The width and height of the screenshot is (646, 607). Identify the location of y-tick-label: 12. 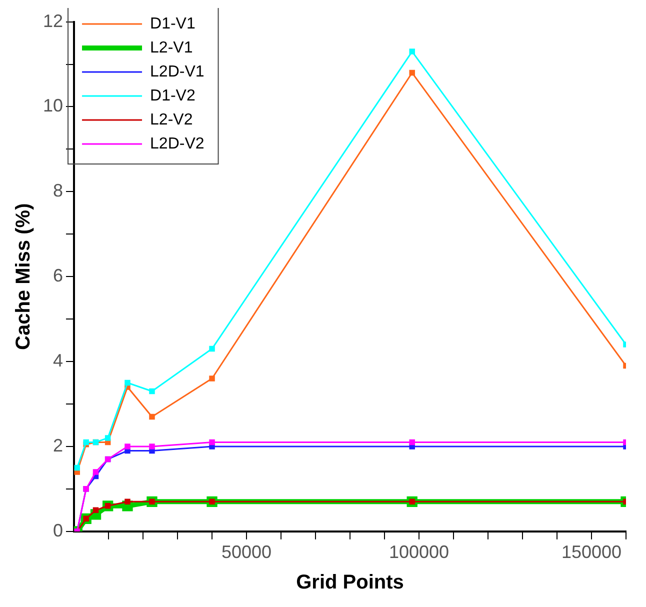
(53, 20).